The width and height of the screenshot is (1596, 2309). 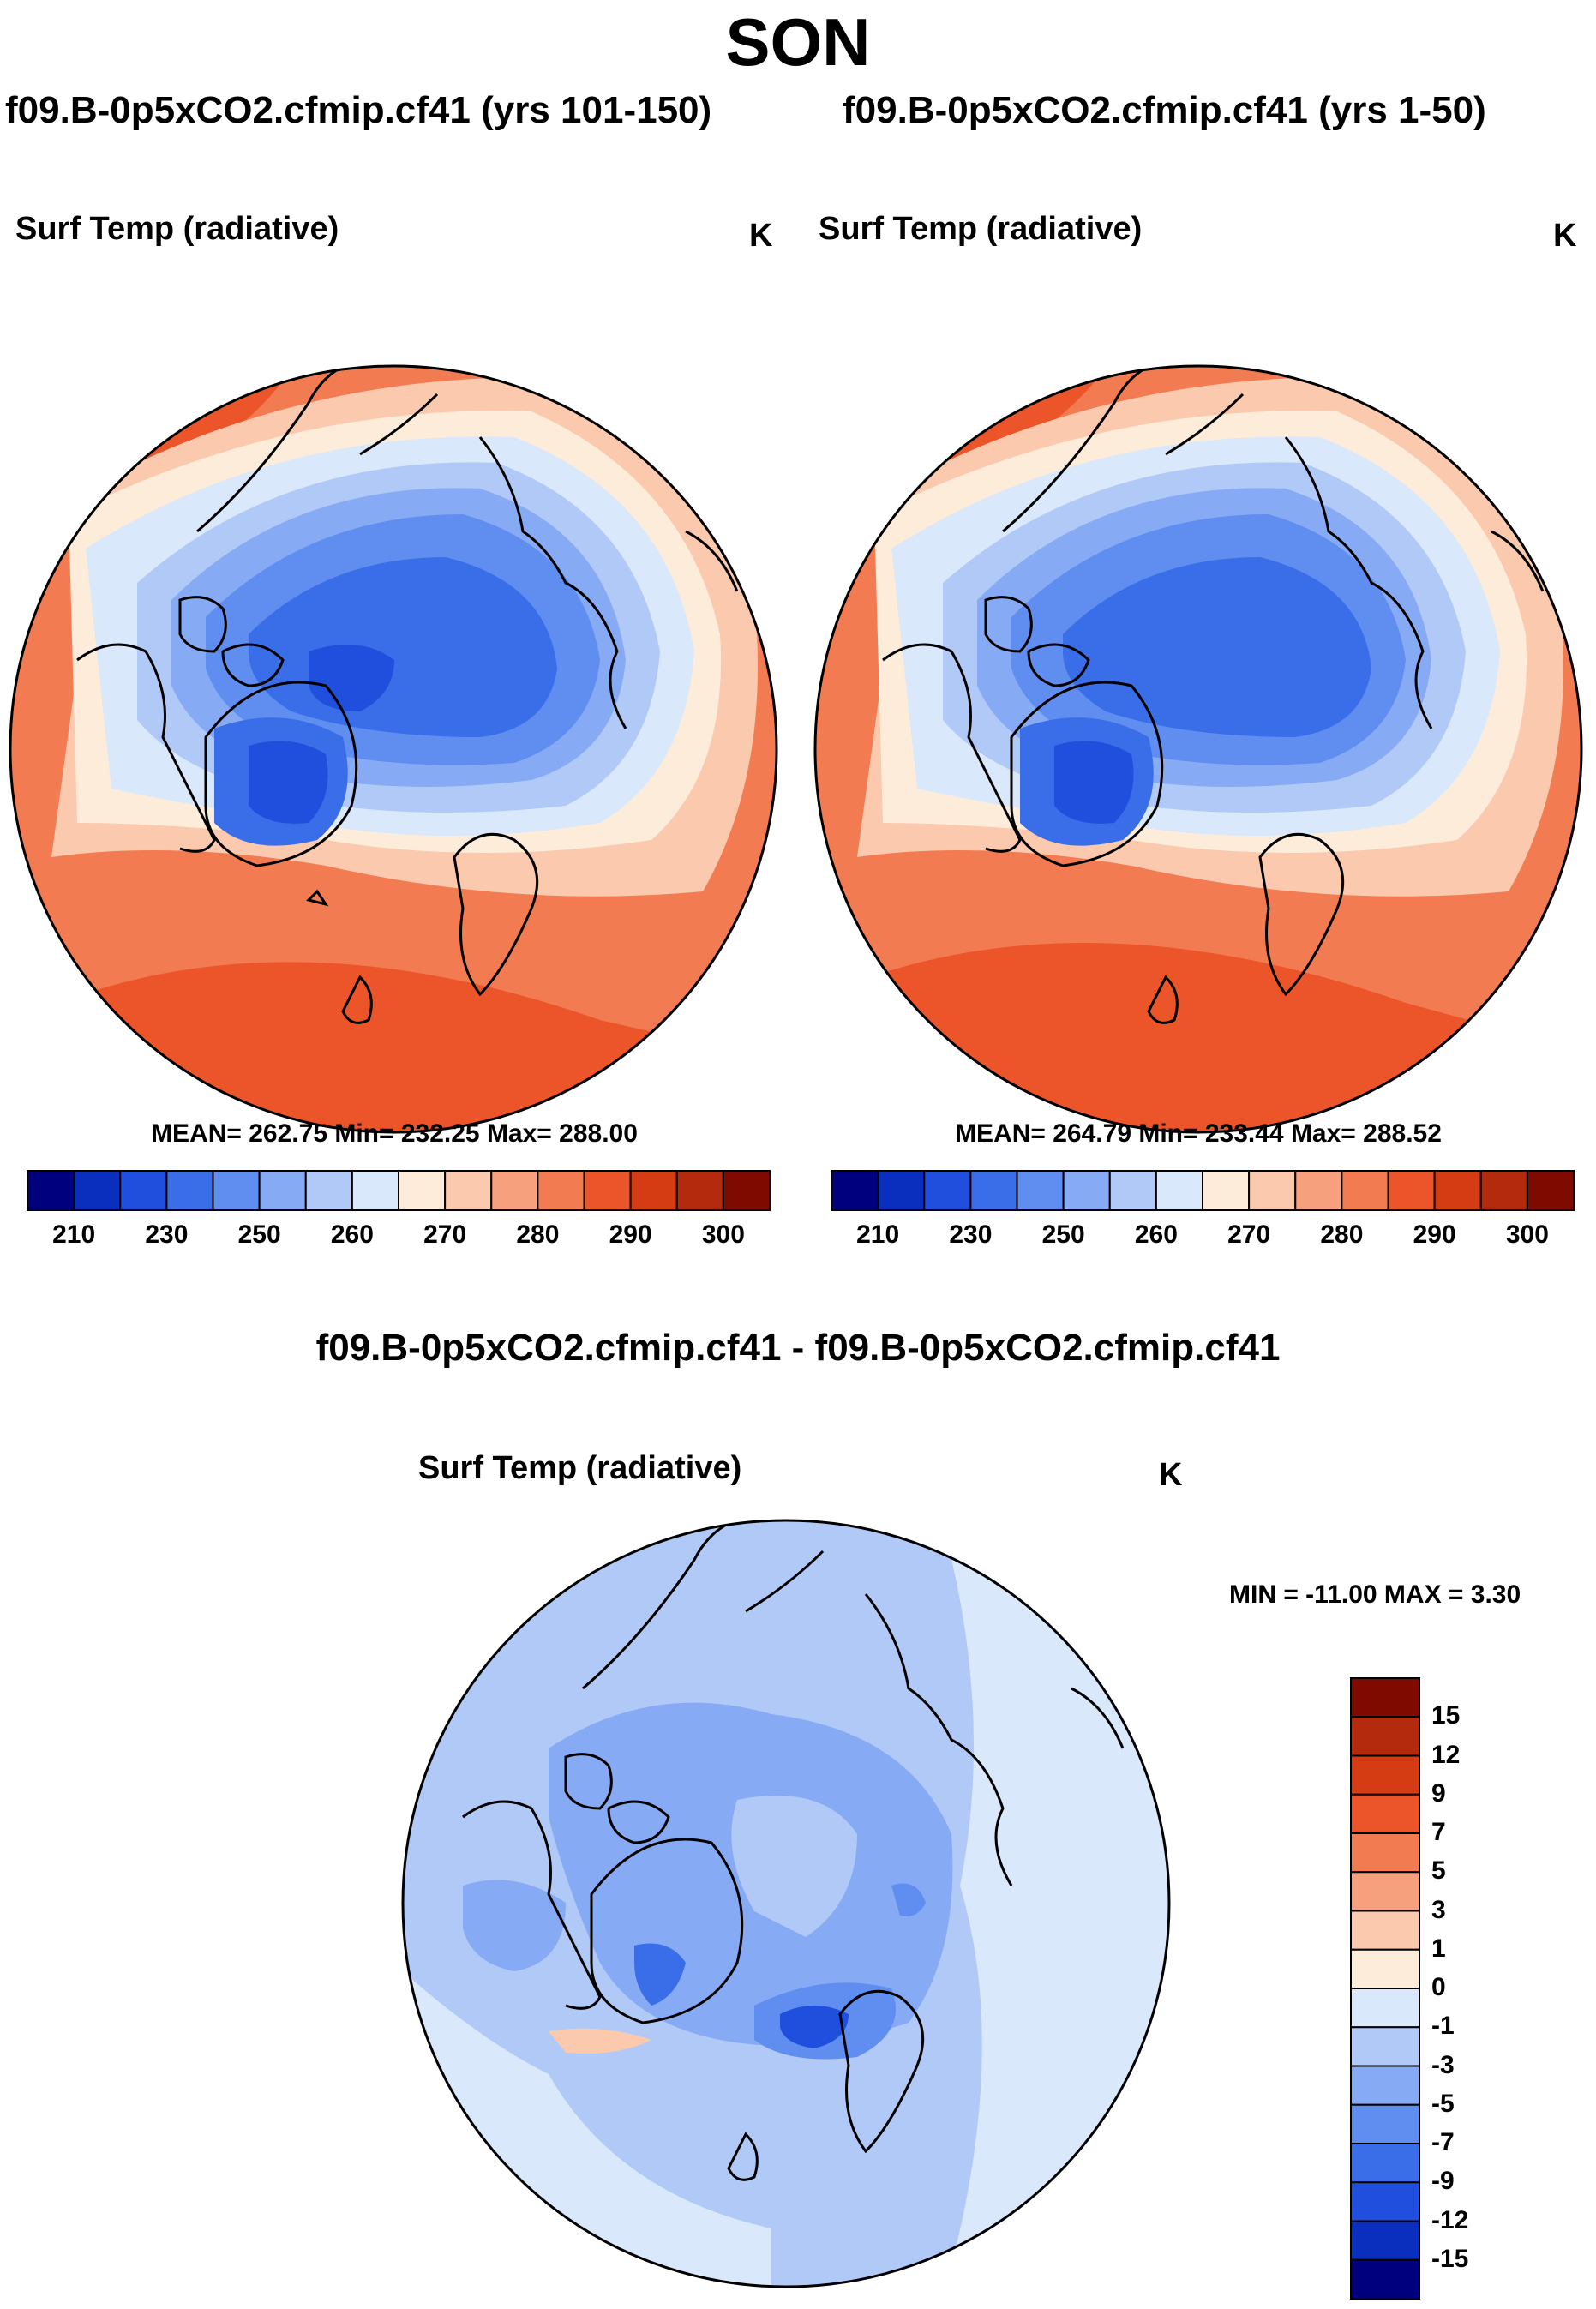 I want to click on colorbar-tick-label: 9, so click(x=1438, y=1793).